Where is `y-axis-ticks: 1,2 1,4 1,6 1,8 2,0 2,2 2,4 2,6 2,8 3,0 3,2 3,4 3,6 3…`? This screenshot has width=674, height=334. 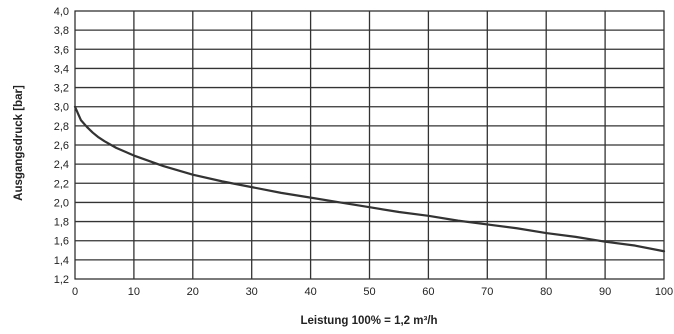 y-axis-ticks: 1,2 1,4 1,6 1,8 2,0 2,2 2,4 2,6 2,8 3,0 3,2 3,4 3,6 3… is located at coordinates (61, 146).